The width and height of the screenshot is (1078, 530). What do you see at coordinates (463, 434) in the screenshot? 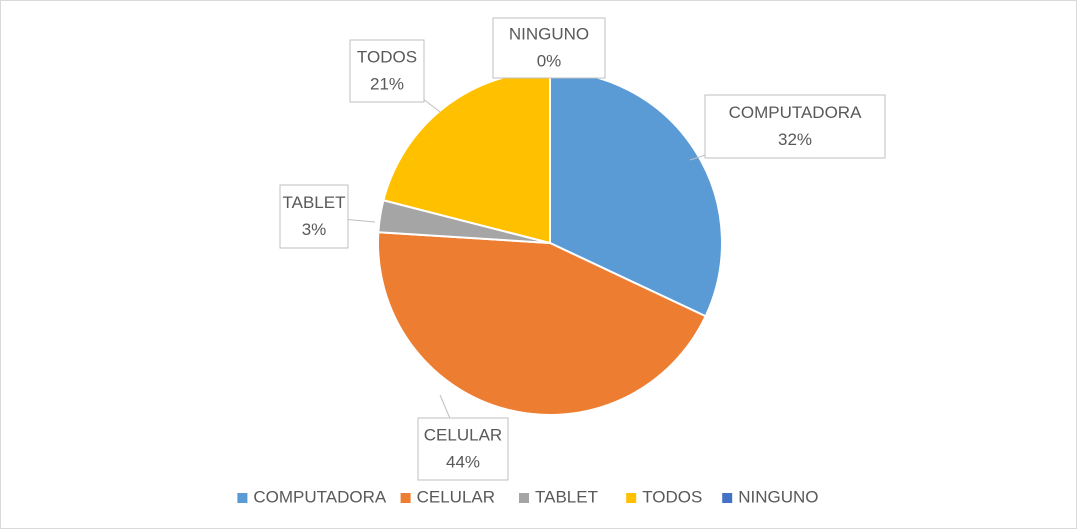
I see `data-label-category: CELULAR` at bounding box center [463, 434].